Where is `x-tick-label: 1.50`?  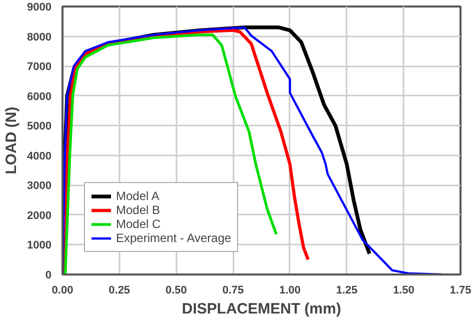
x-tick-label: 1.50 is located at coordinates (403, 290).